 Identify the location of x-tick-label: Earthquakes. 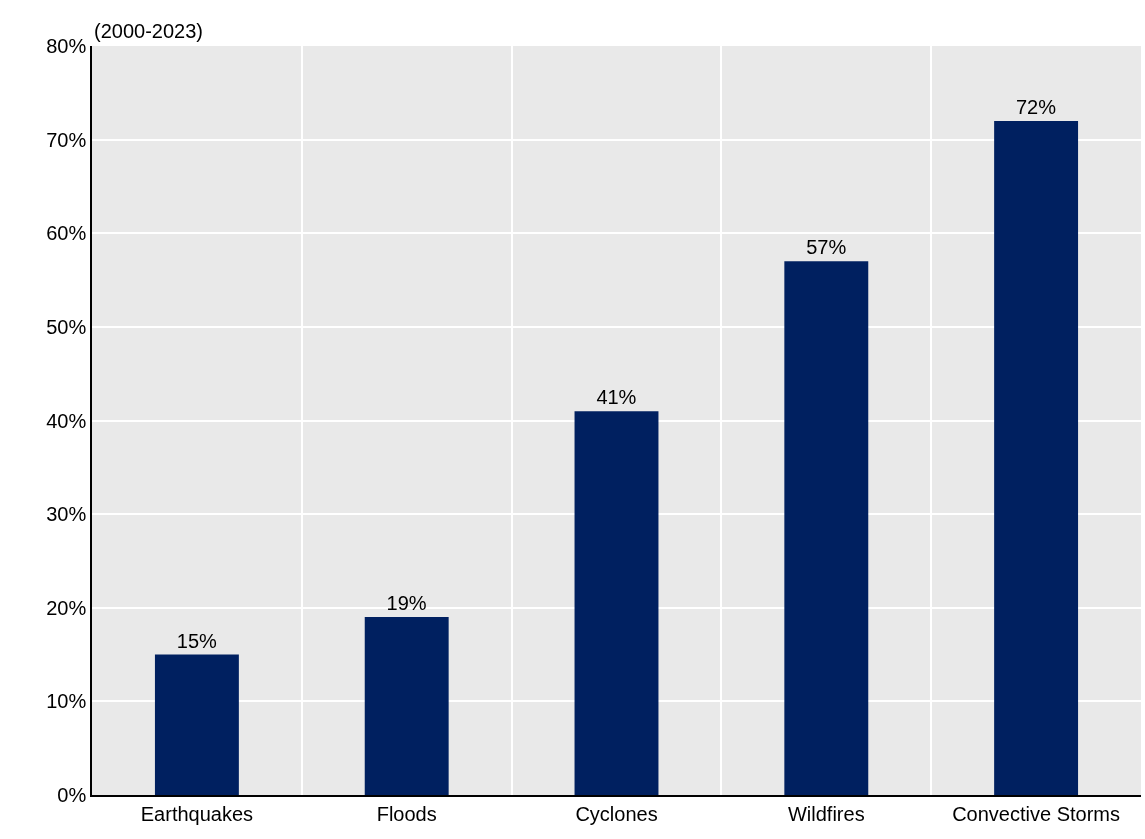
(197, 813).